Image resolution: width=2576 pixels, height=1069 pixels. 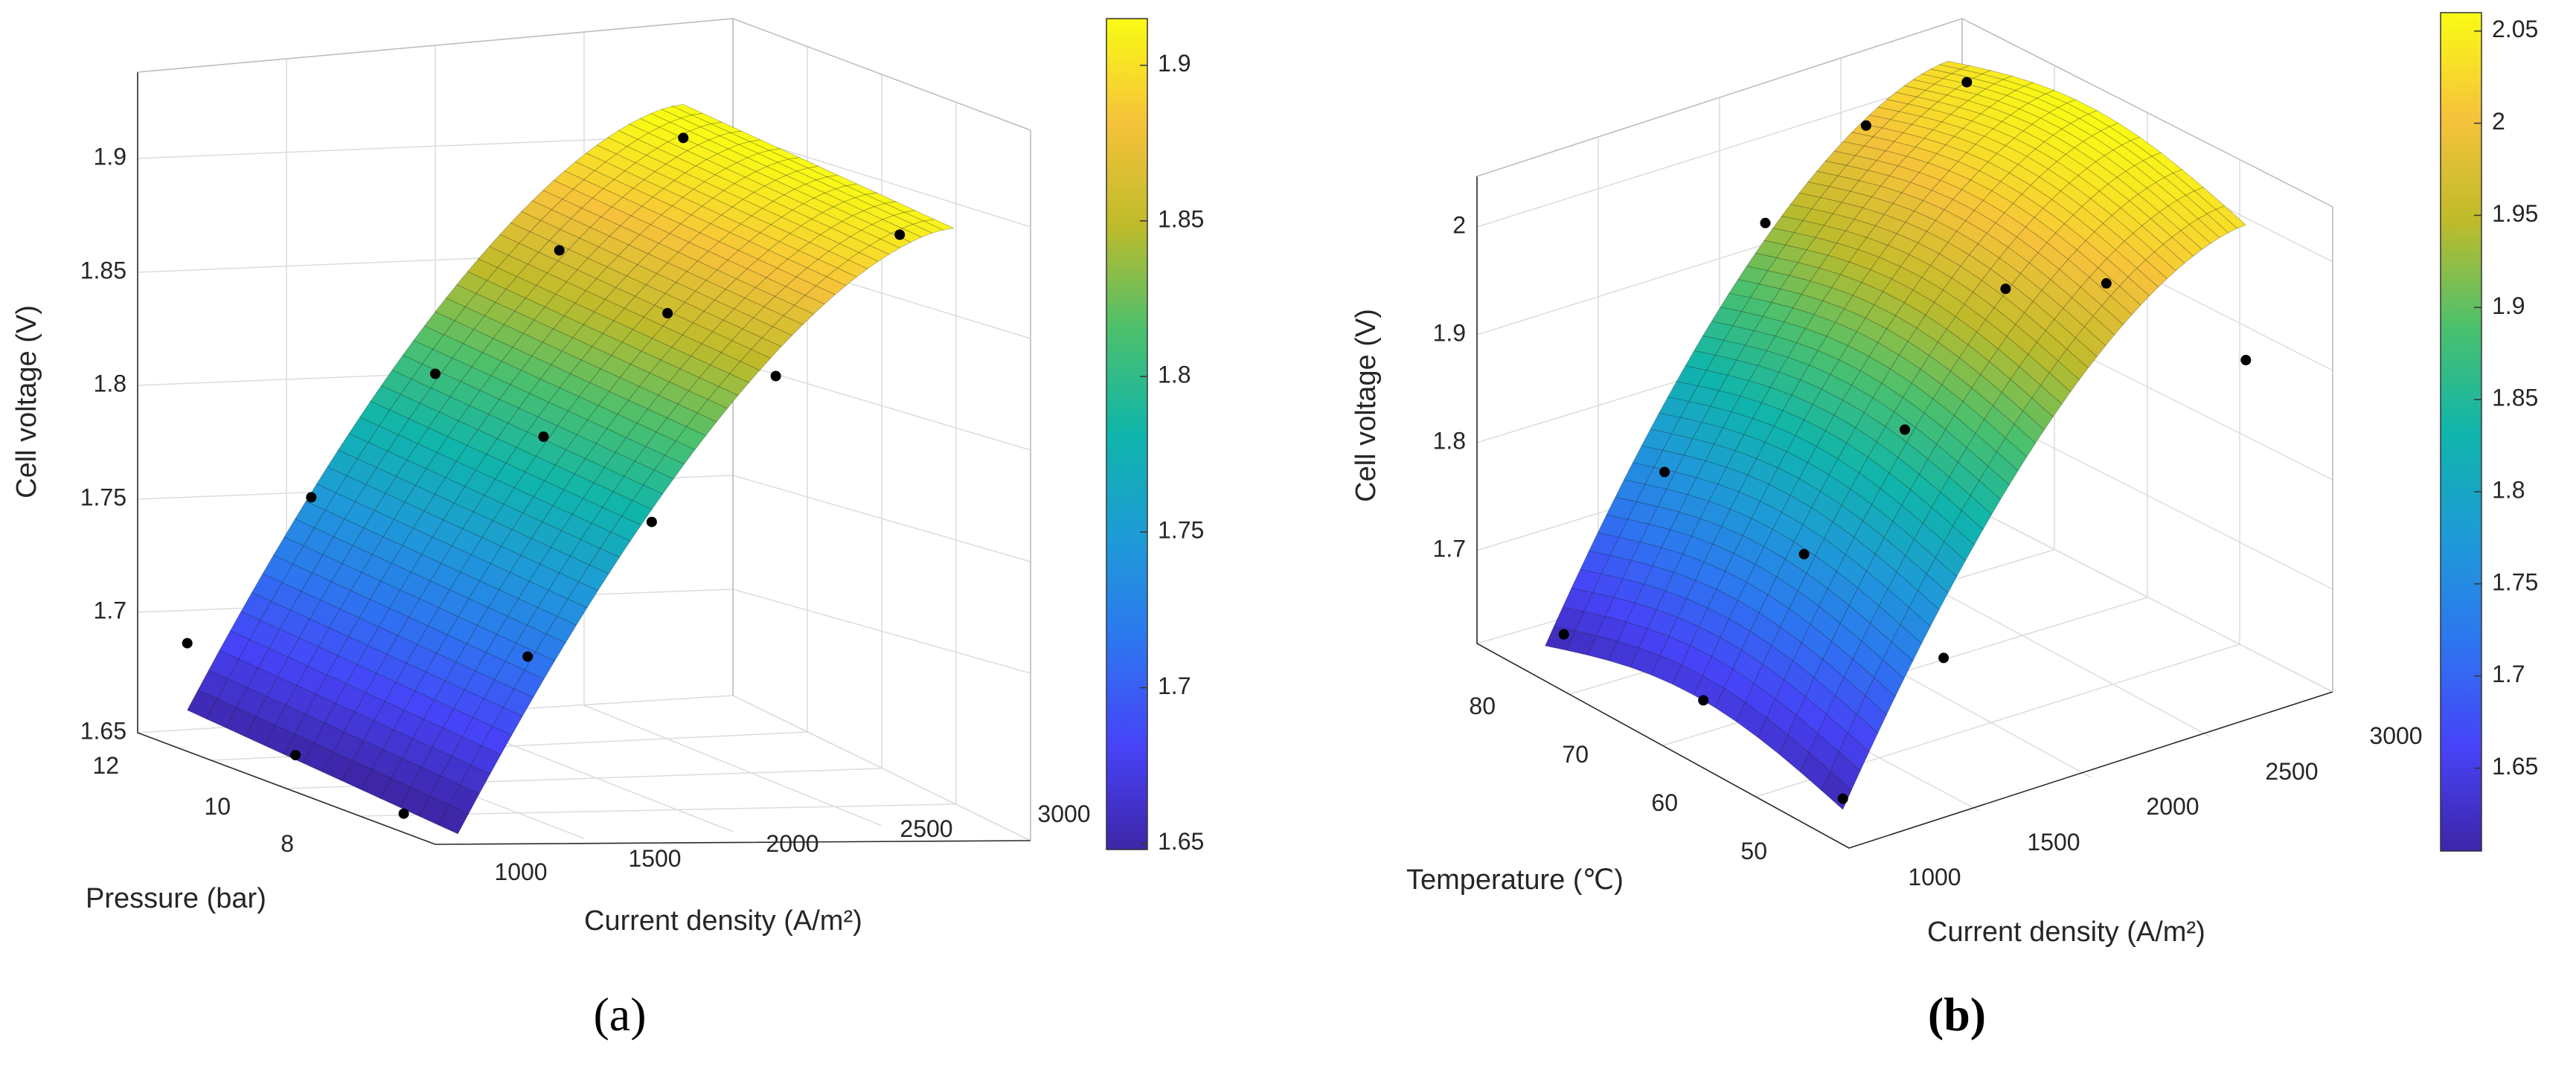 I want to click on y-tick: 10, so click(x=218, y=806).